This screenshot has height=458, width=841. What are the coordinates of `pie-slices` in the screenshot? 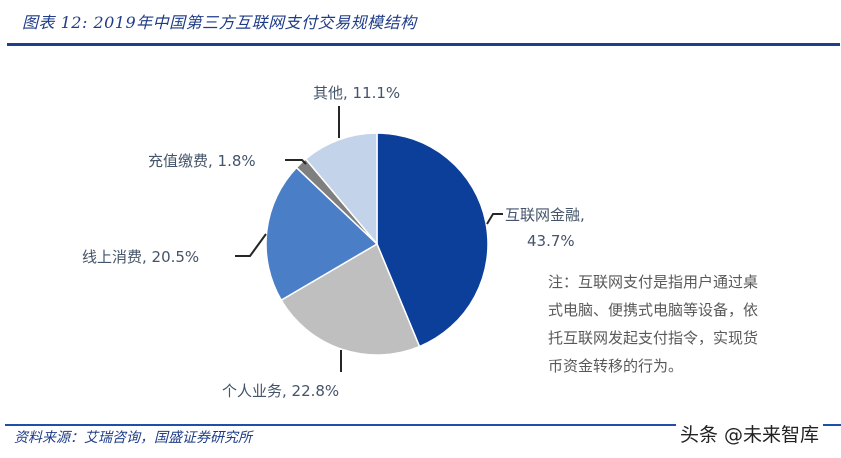 It's located at (377, 244).